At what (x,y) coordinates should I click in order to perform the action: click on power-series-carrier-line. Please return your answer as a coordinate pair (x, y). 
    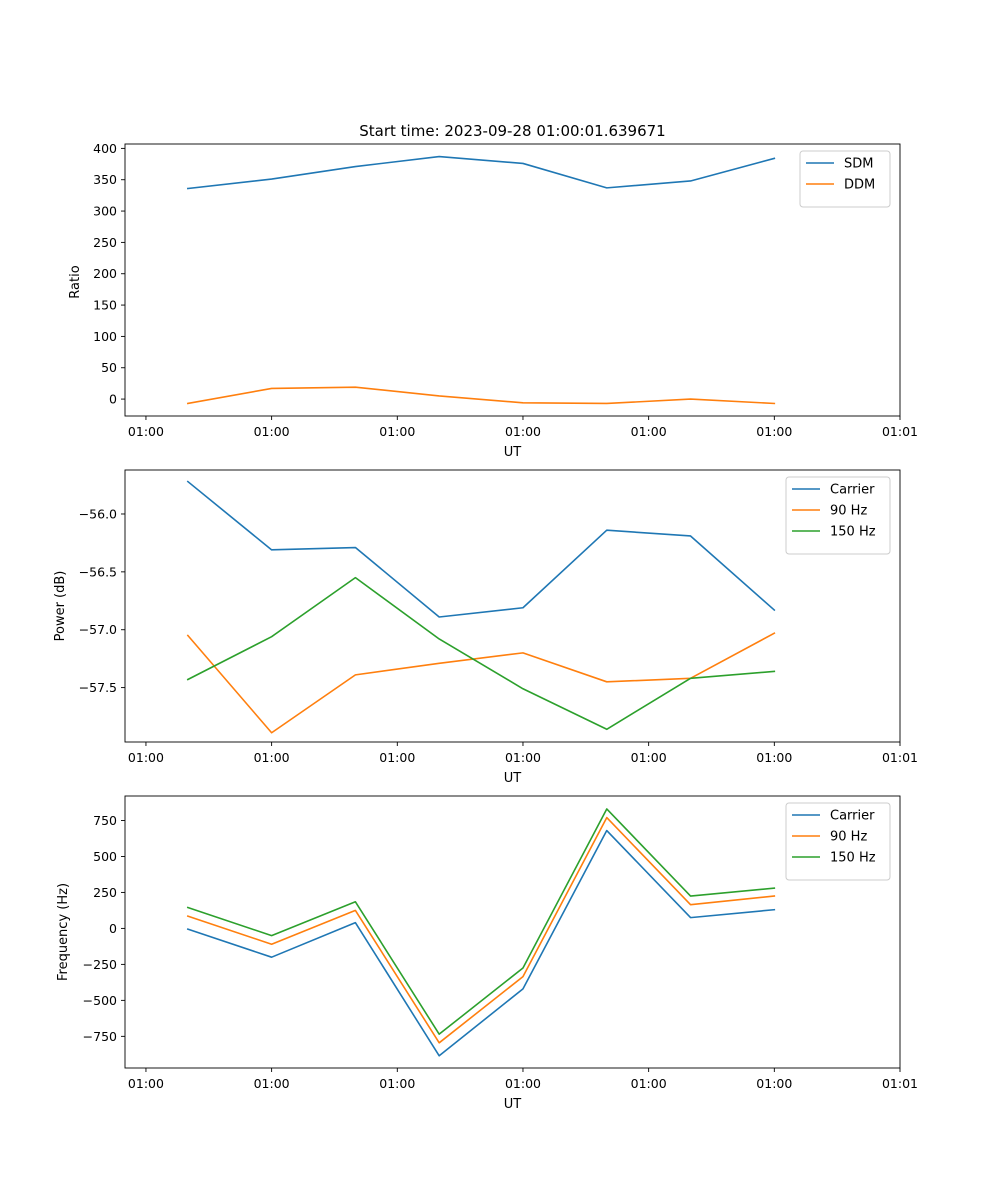
    Looking at the image, I should click on (481, 549).